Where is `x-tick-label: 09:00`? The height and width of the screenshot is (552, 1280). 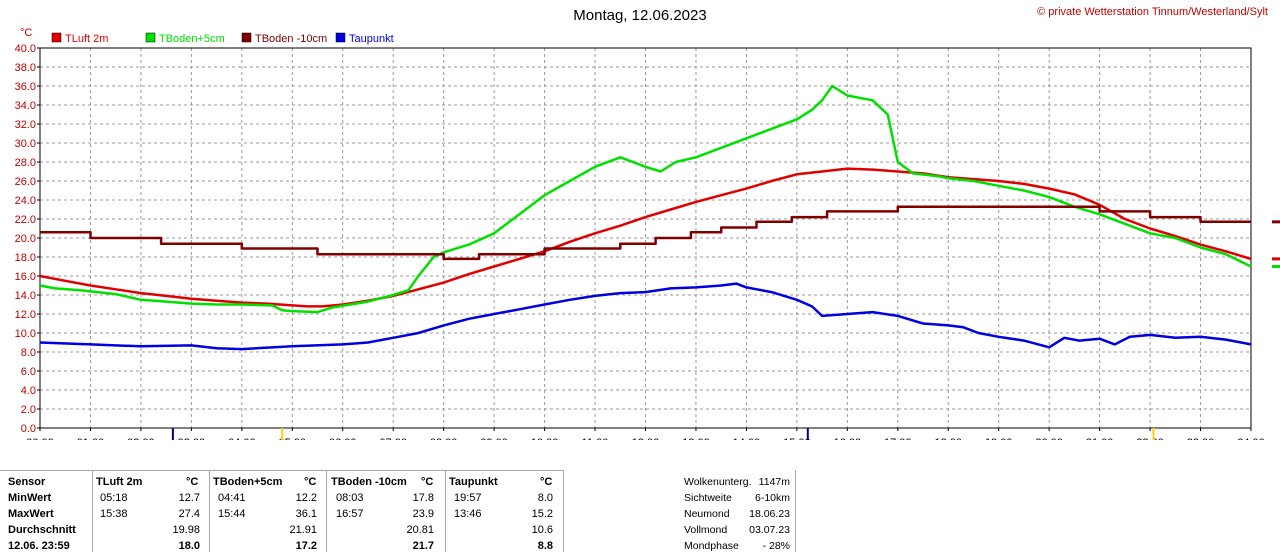
x-tick-label: 09:00 is located at coordinates (494, 438).